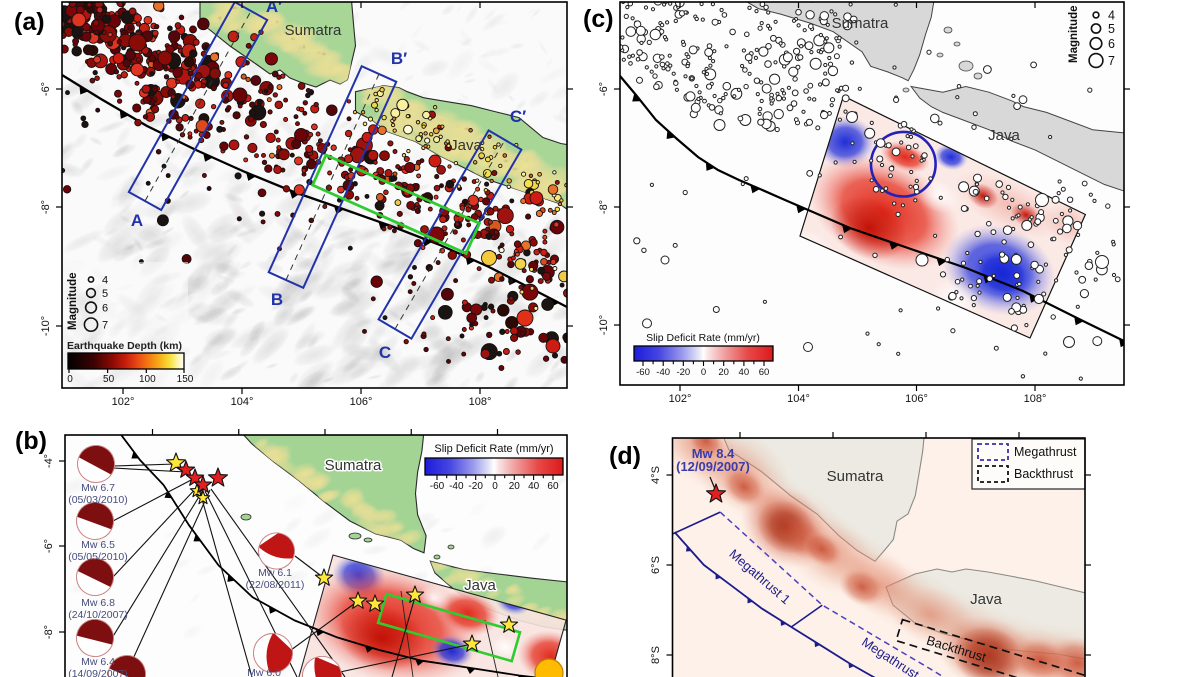 This screenshot has height=677, width=1200. I want to click on svg-text: B, so click(277, 299).